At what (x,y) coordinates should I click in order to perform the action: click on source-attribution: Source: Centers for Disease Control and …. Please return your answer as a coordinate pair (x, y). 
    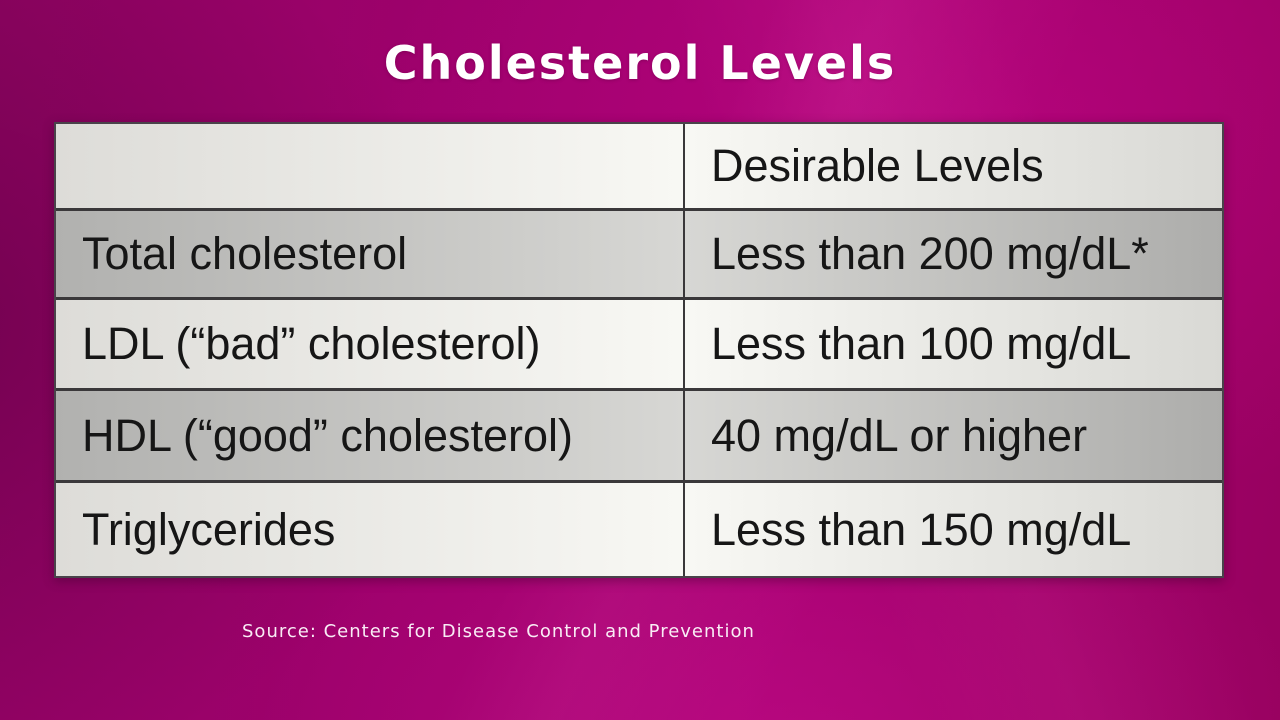
    Looking at the image, I should click on (498, 631).